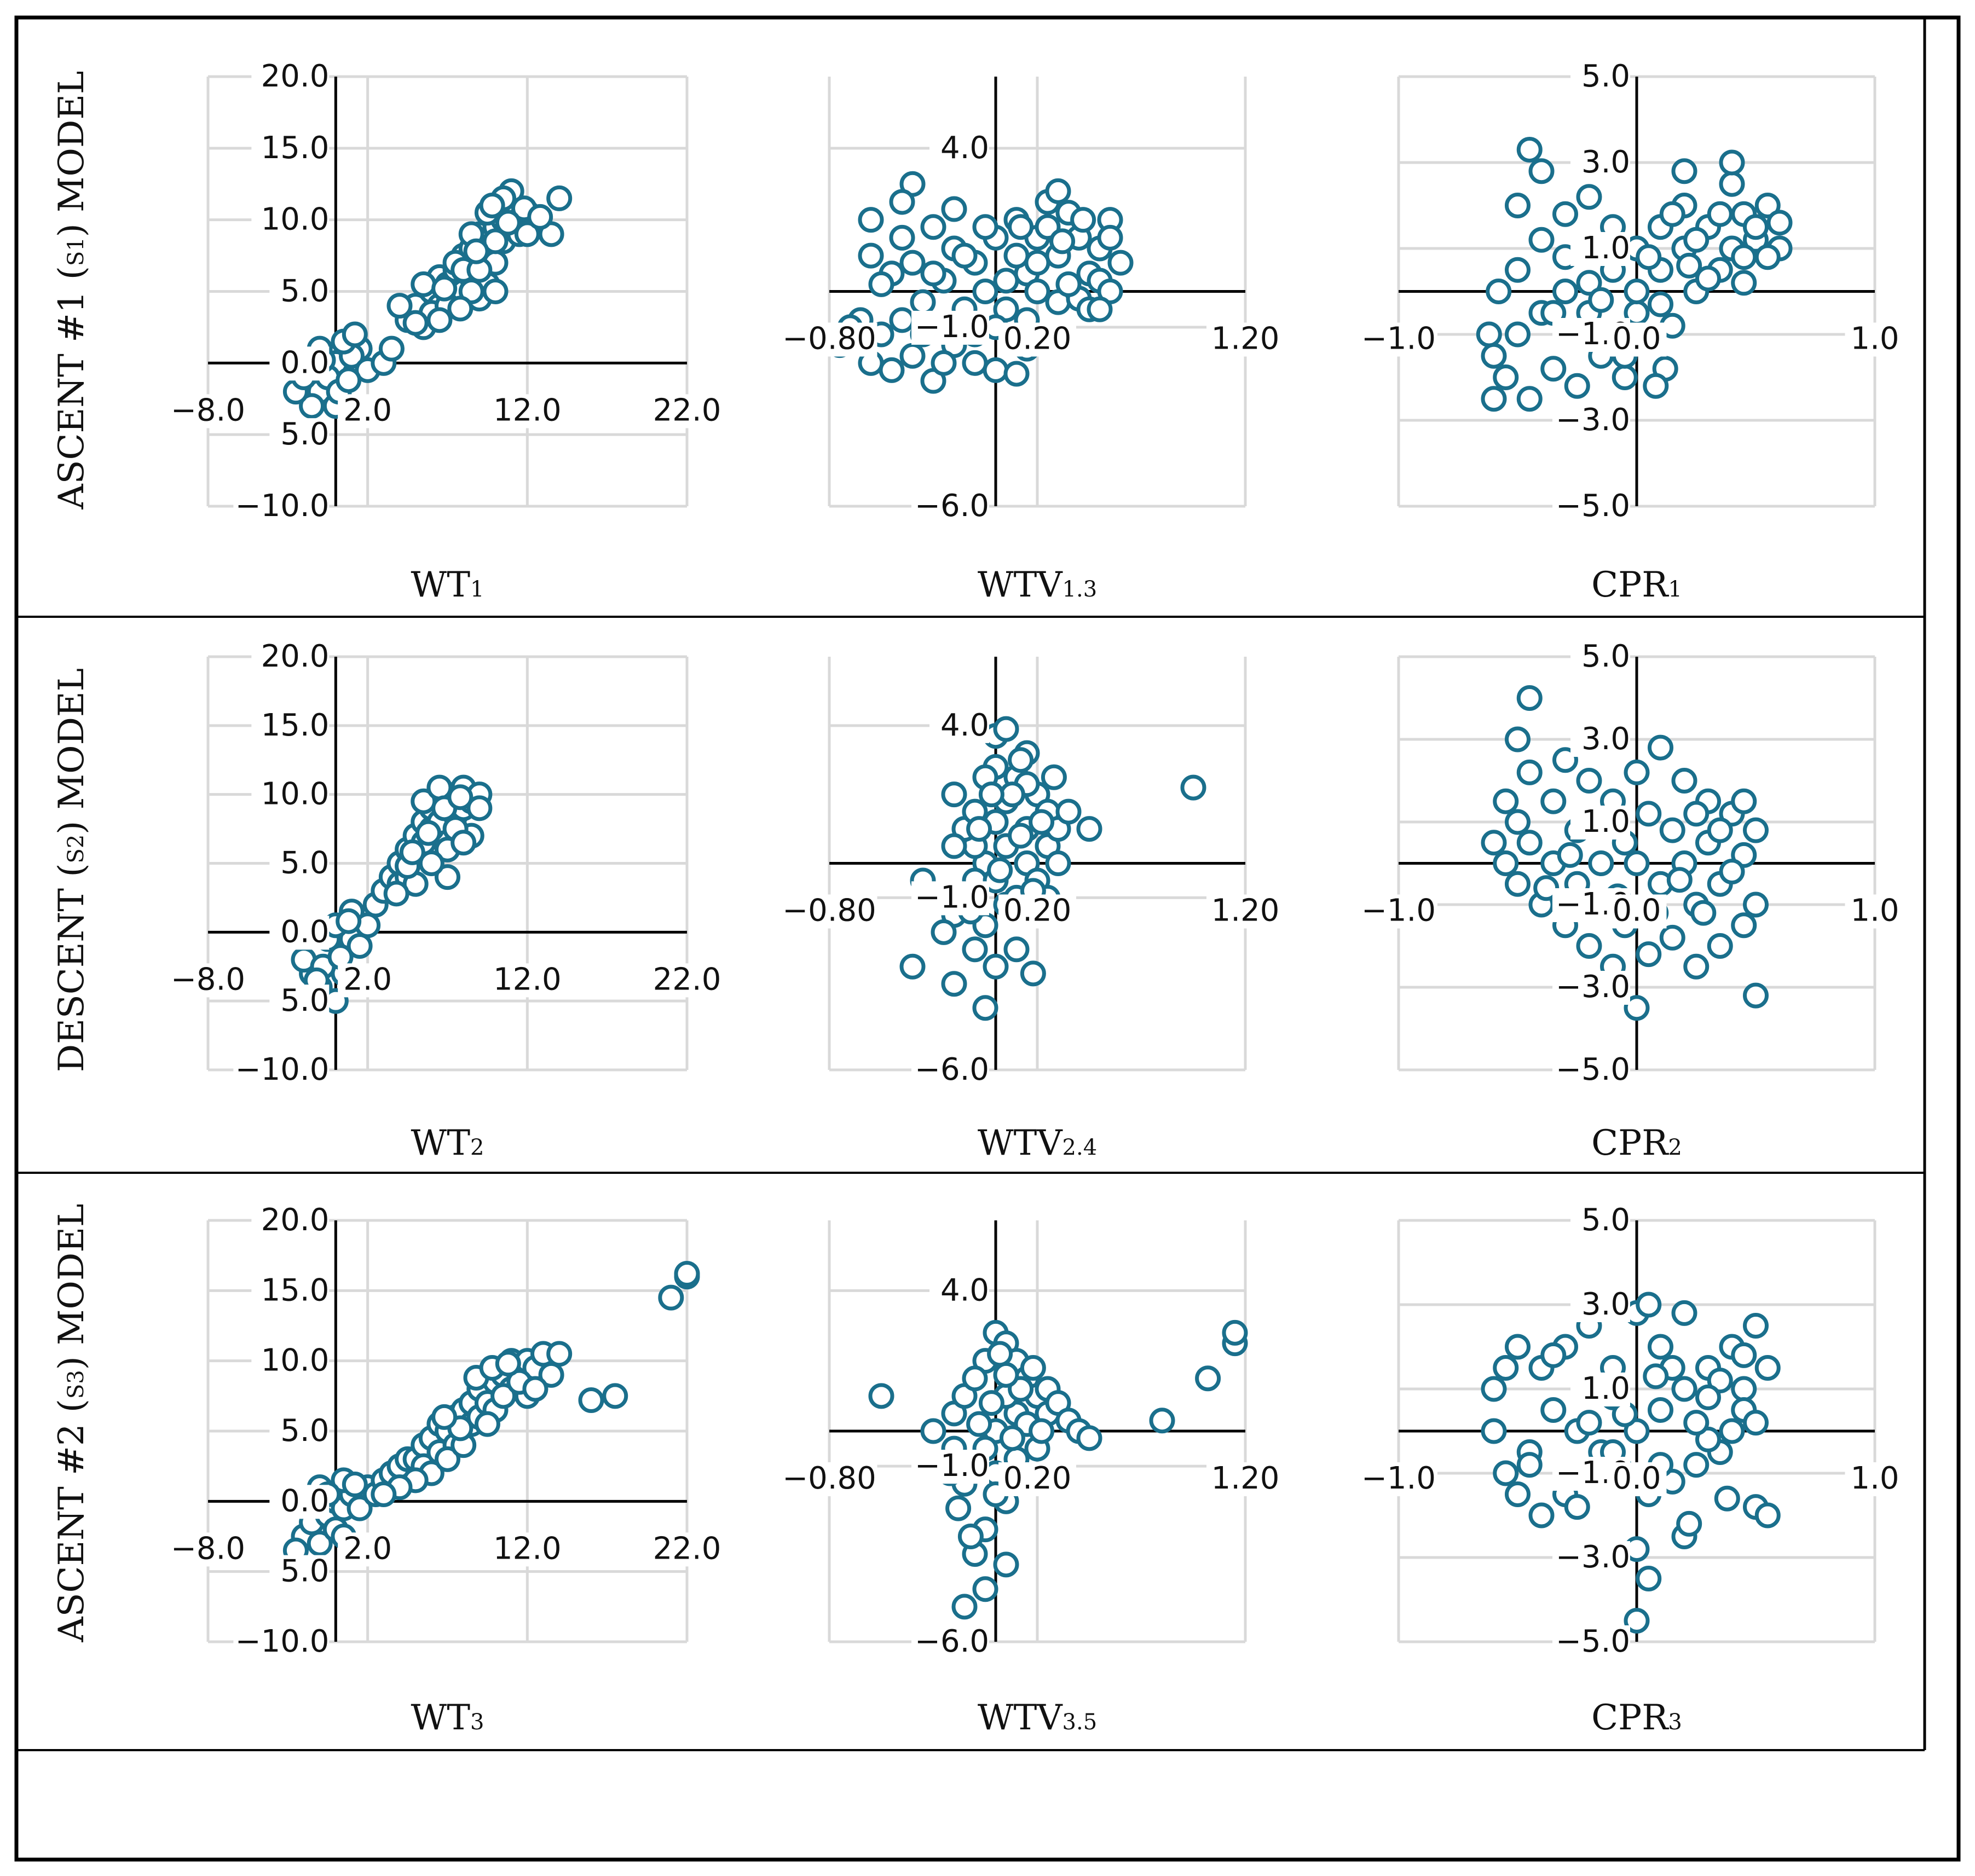 This screenshot has height=1876, width=1975. What do you see at coordinates (295, 1220) in the screenshot?
I see `y-tick-label: 20.0` at bounding box center [295, 1220].